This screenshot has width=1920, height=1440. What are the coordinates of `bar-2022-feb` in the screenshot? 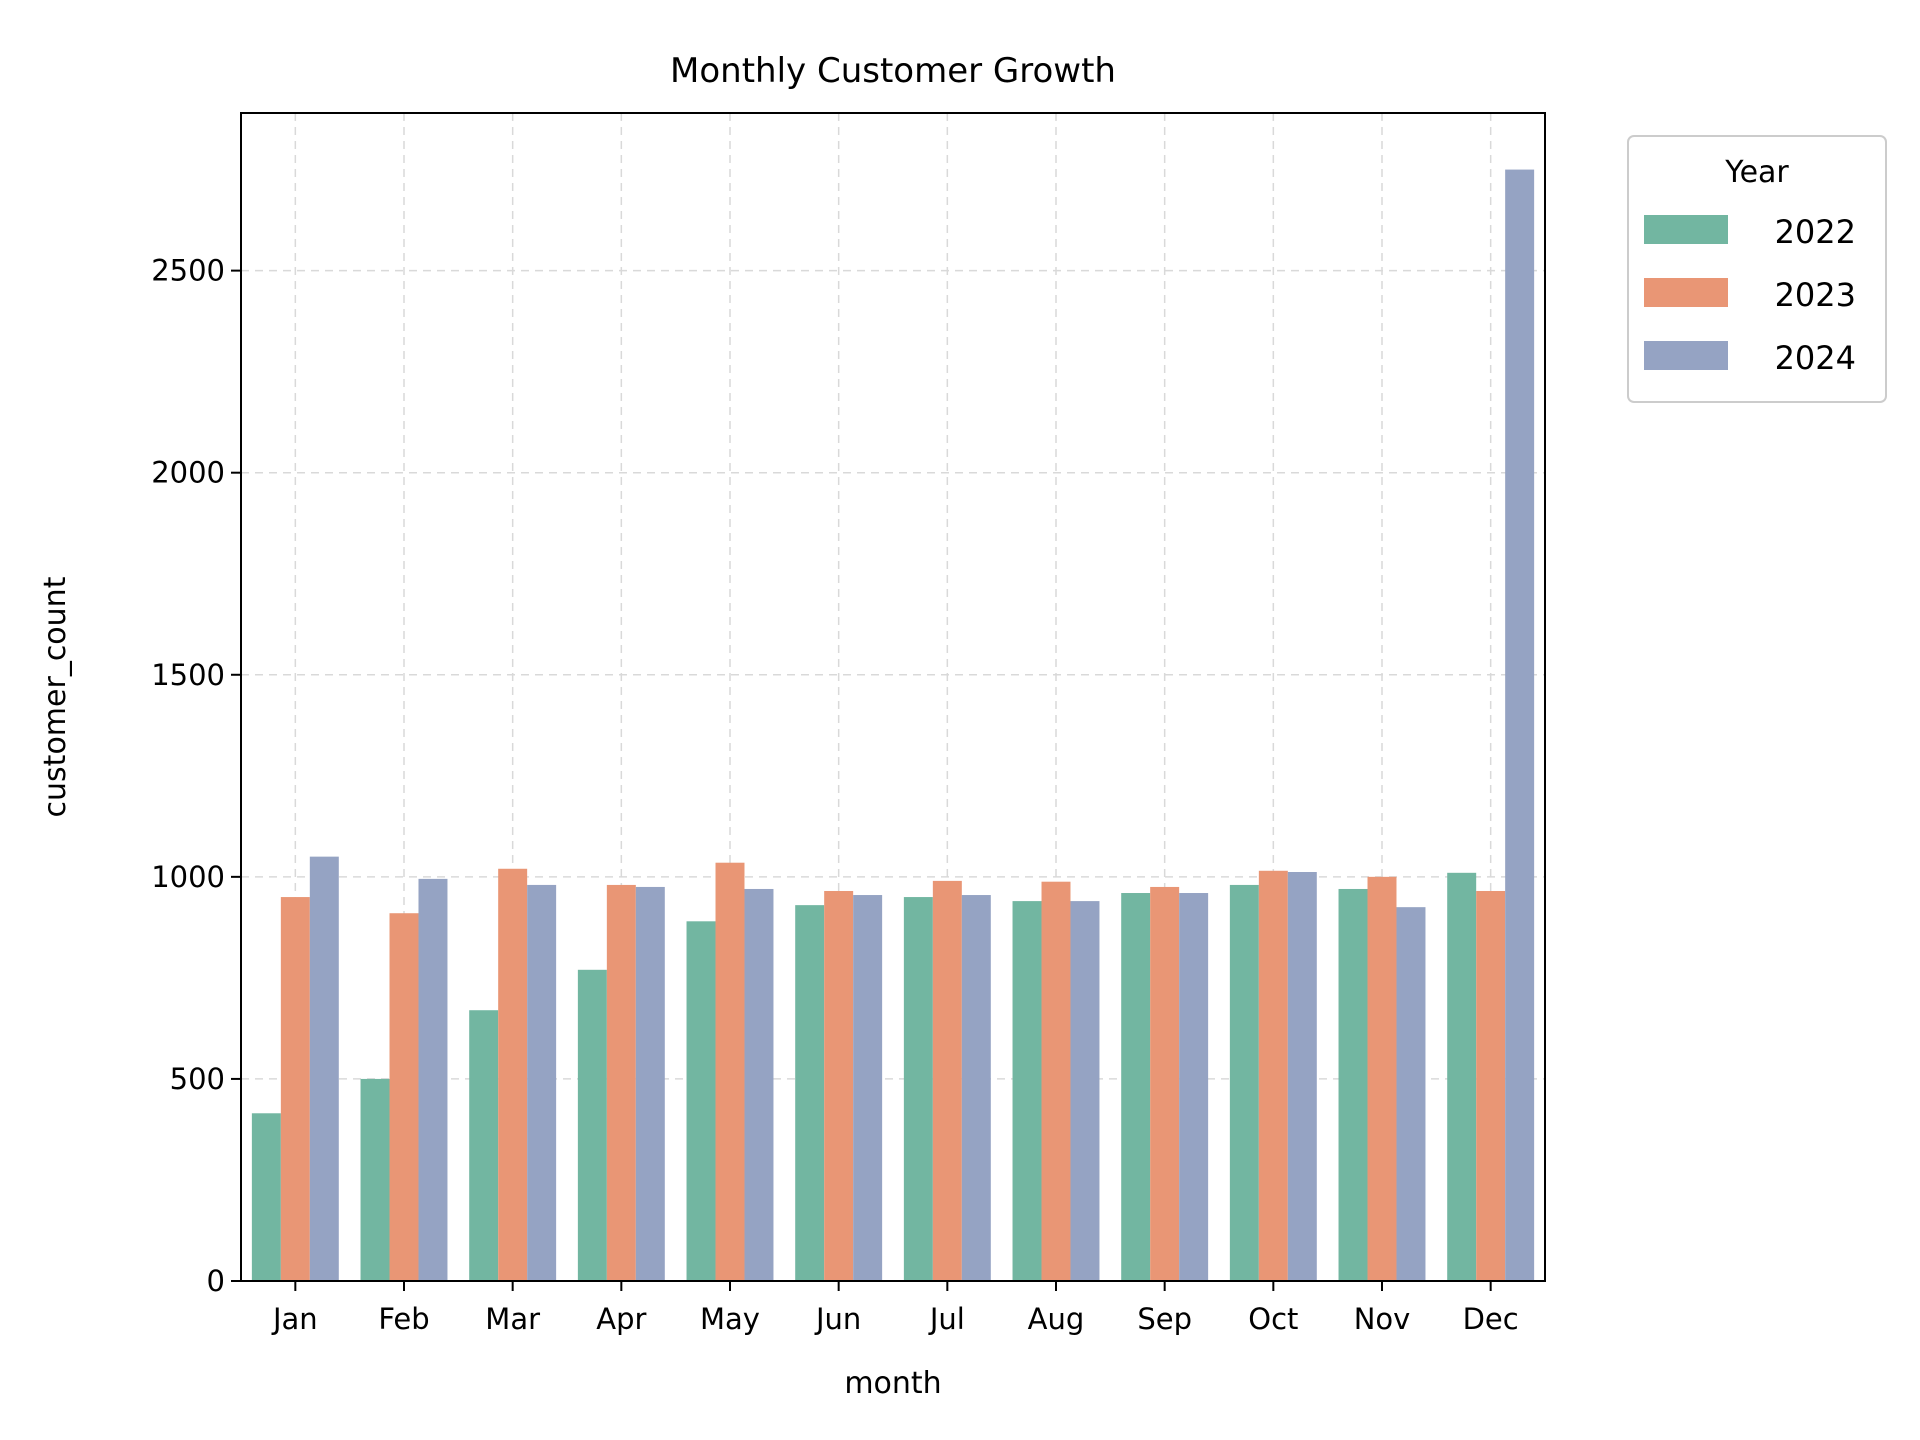 It's located at (375, 1179).